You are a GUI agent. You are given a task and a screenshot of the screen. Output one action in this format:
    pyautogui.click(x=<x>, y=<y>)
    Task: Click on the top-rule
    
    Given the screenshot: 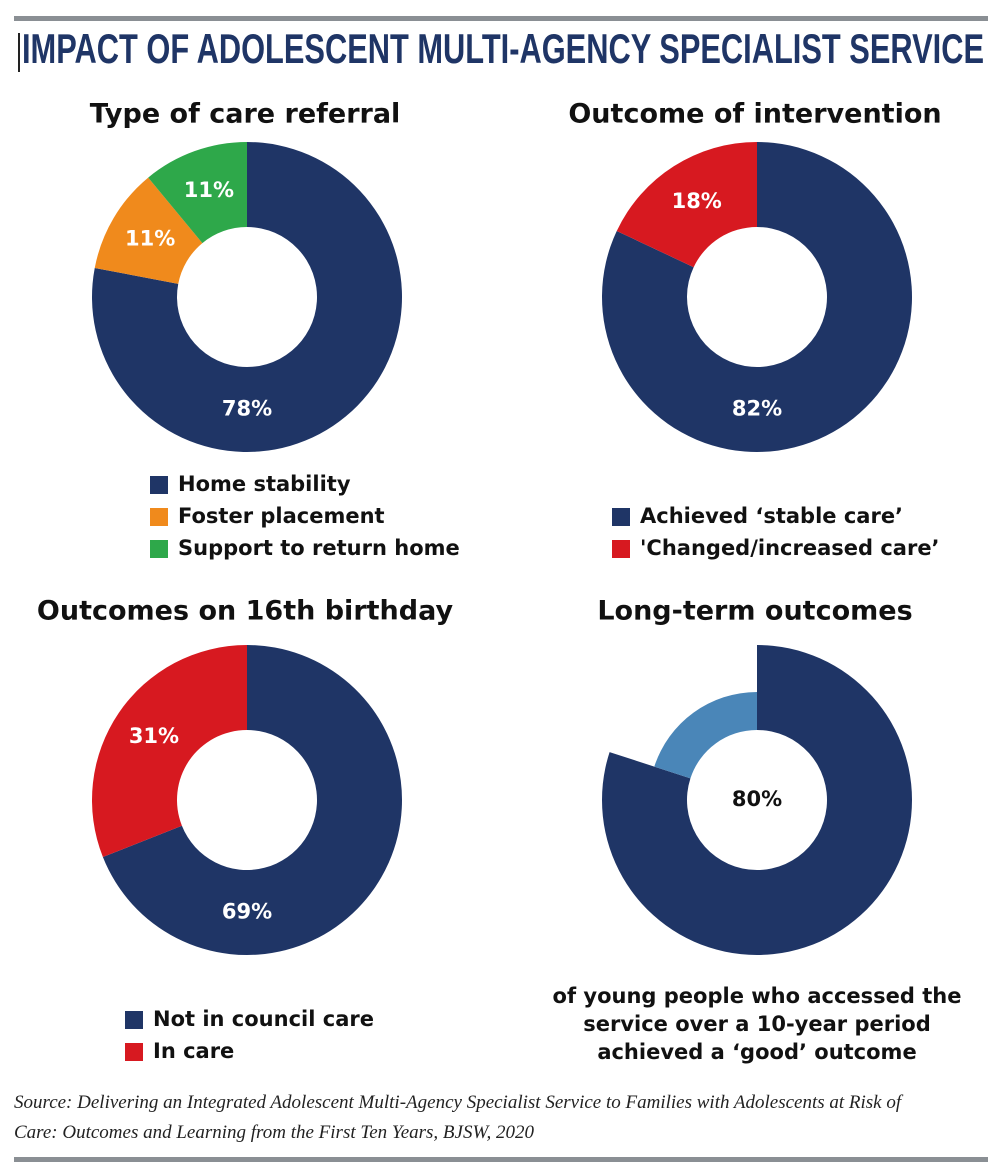 What is the action you would take?
    pyautogui.click(x=501, y=18)
    